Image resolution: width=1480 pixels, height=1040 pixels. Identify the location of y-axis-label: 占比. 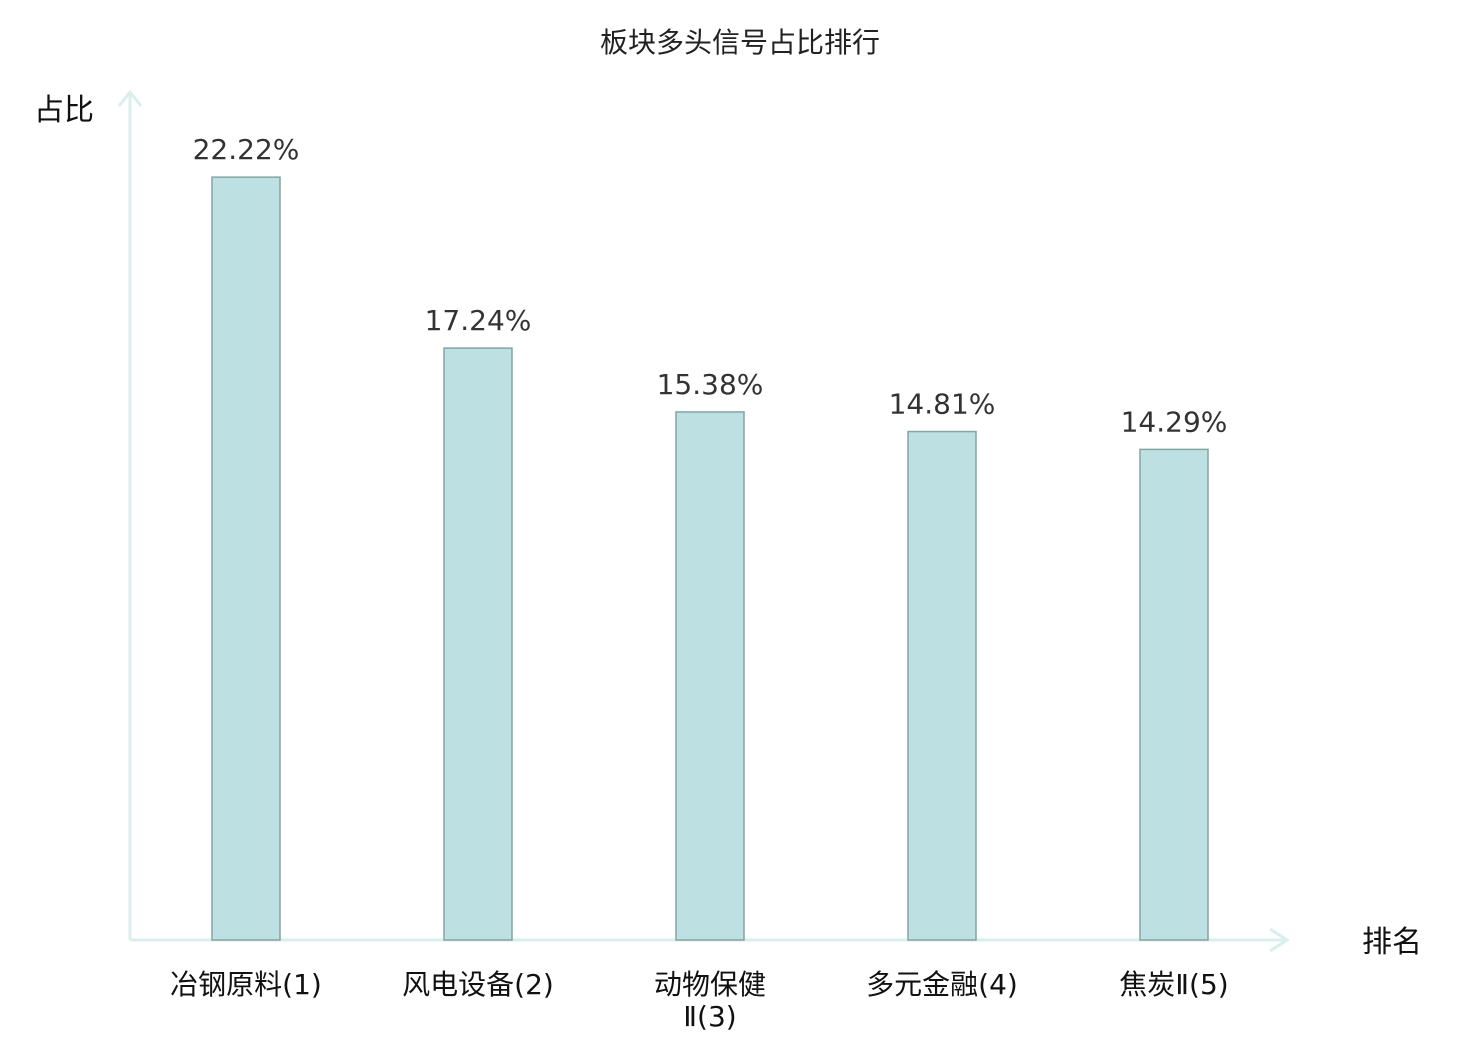
(64, 110).